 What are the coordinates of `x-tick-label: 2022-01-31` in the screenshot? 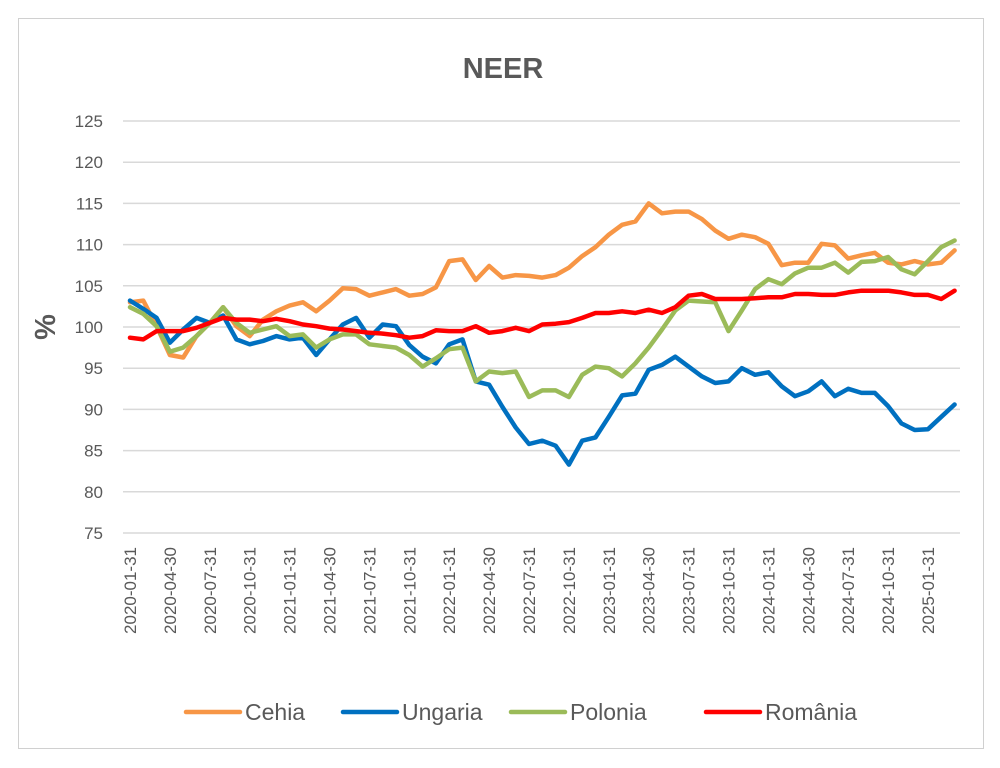 It's located at (449, 590).